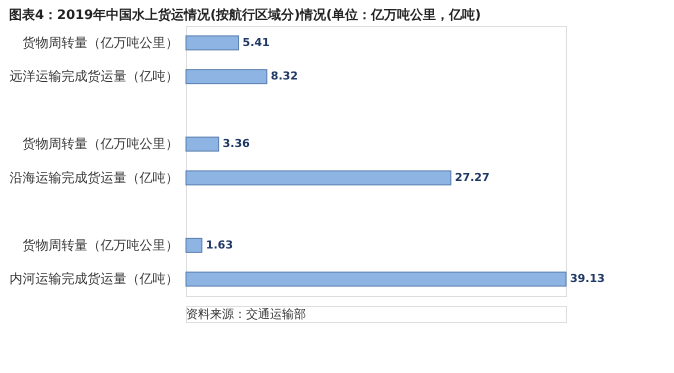  Describe the element at coordinates (94, 76) in the screenshot. I see `y-tick-label: 远洋运输完成货运量（亿吨）` at that location.